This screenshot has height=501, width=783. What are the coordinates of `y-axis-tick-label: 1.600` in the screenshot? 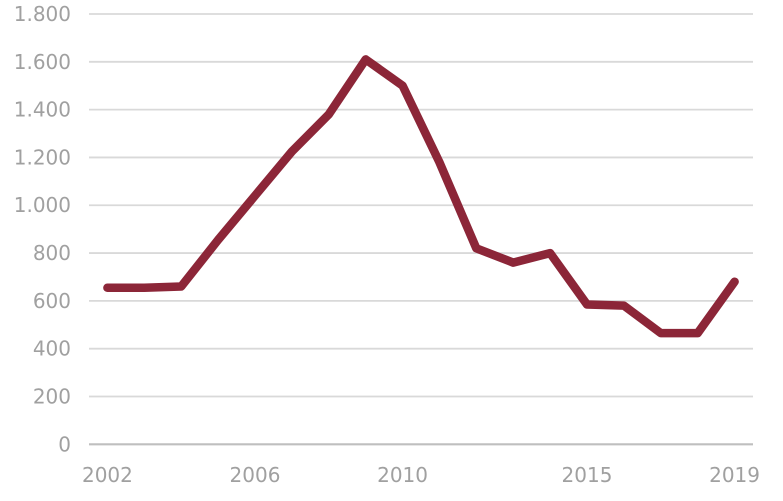 It's located at (42, 62).